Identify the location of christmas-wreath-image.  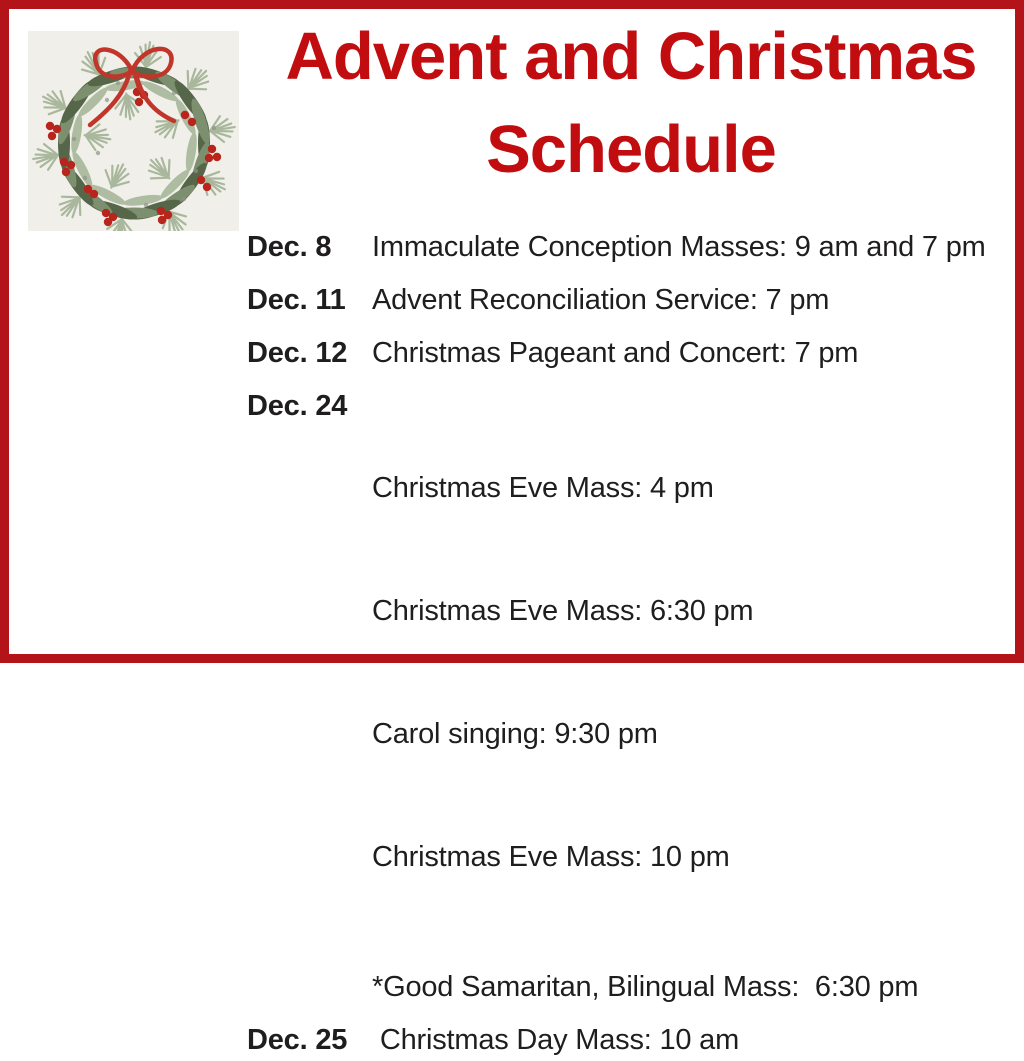
(133, 131).